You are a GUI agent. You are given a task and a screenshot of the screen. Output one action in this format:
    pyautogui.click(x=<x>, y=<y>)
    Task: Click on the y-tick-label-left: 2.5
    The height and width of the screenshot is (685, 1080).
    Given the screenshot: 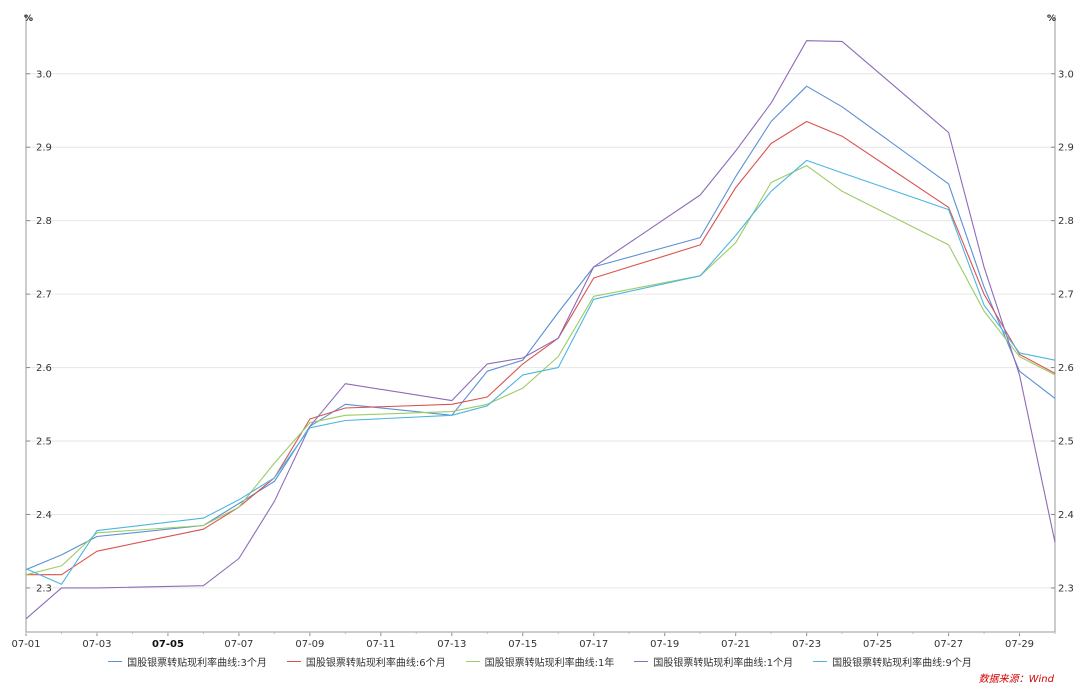 What is the action you would take?
    pyautogui.click(x=44, y=442)
    